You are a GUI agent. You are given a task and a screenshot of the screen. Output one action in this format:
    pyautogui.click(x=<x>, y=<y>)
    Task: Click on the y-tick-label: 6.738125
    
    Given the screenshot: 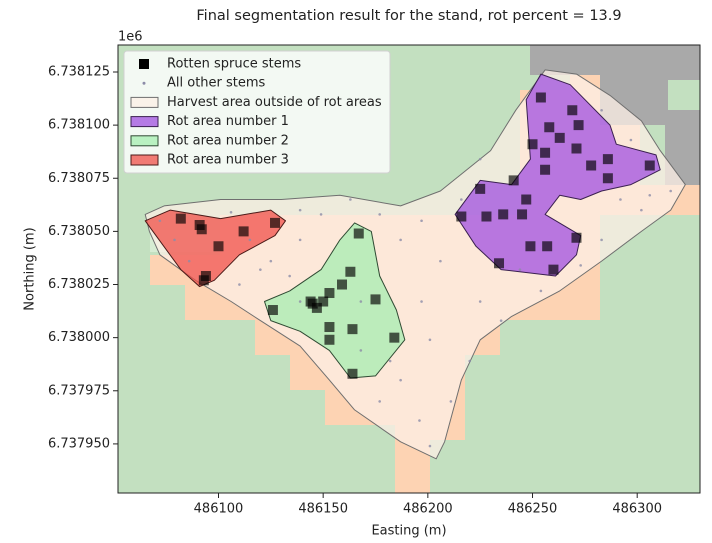 What is the action you would take?
    pyautogui.click(x=79, y=71)
    